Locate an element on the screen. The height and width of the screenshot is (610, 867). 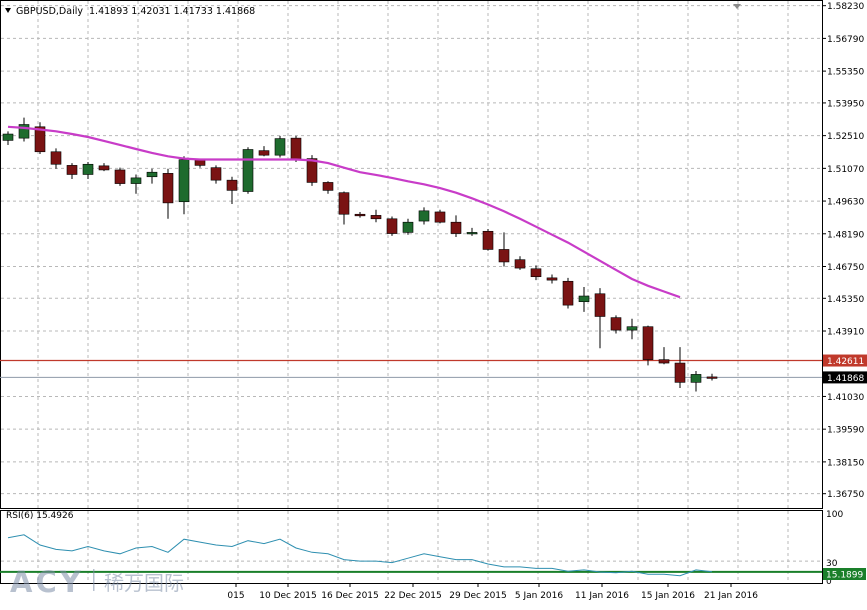
time-tick-label: 11 Jan 2016 is located at coordinates (602, 596).